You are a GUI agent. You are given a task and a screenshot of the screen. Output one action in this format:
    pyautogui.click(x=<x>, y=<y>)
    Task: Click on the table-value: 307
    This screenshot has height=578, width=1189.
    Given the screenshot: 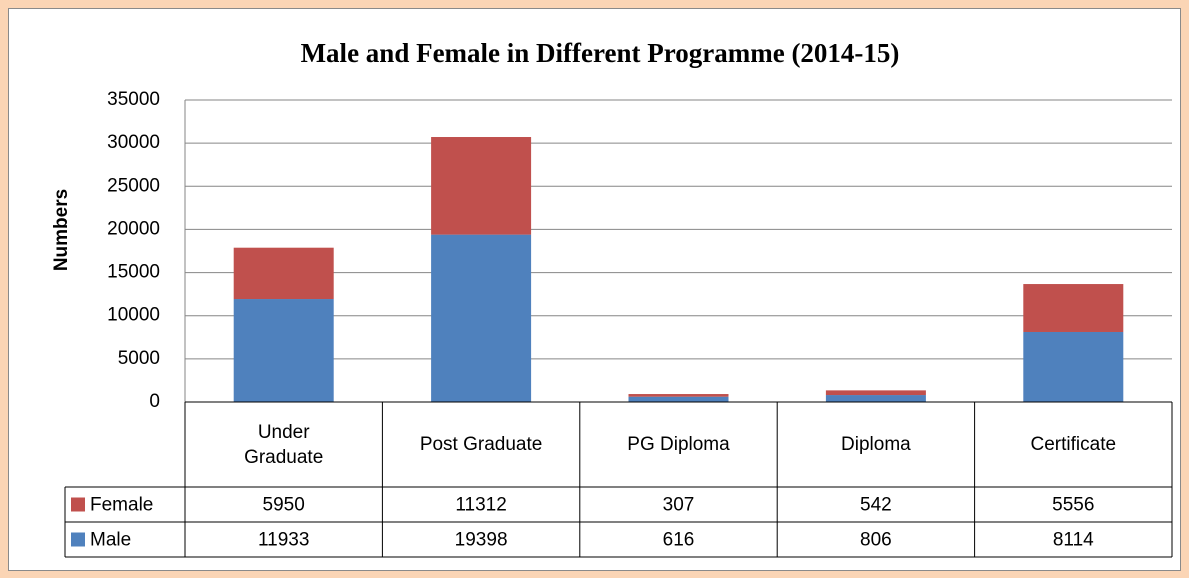 What is the action you would take?
    pyautogui.click(x=679, y=505)
    